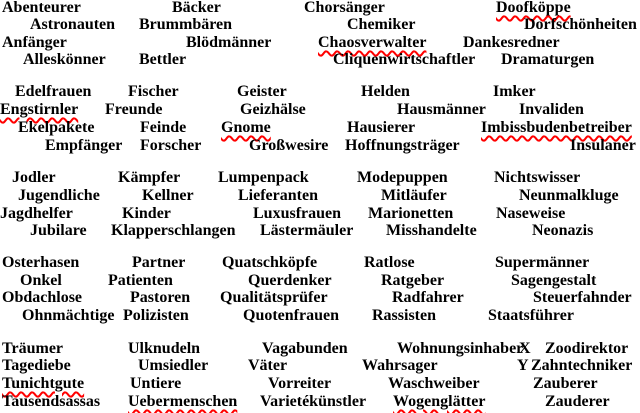  What do you see at coordinates (51, 401) in the screenshot?
I see `word: Tausendsassas` at bounding box center [51, 401].